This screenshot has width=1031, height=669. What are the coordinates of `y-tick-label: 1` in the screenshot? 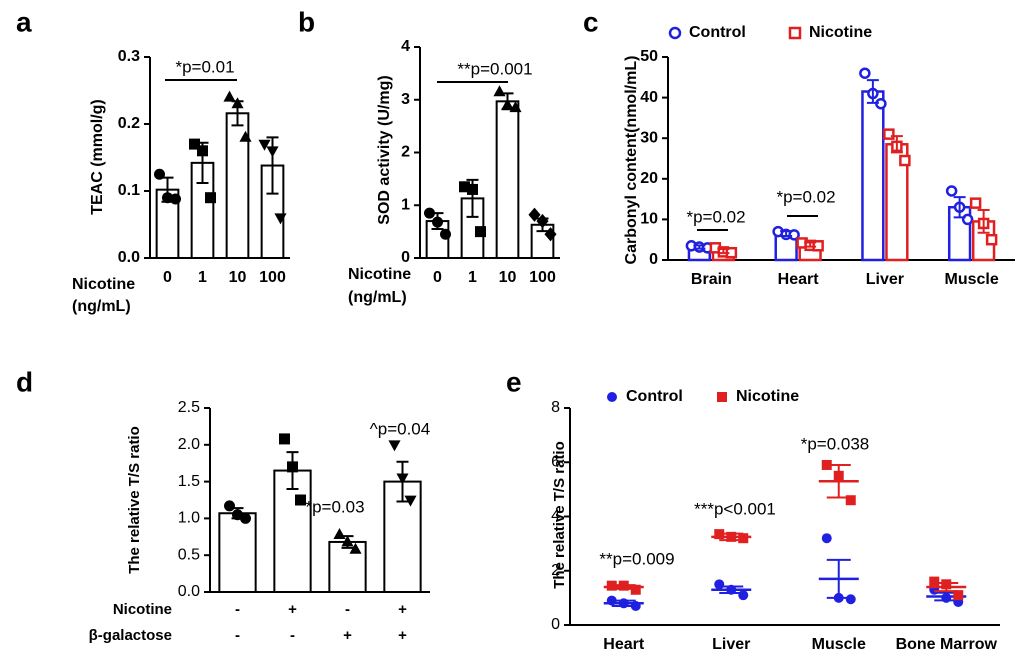 It's located at (405, 204).